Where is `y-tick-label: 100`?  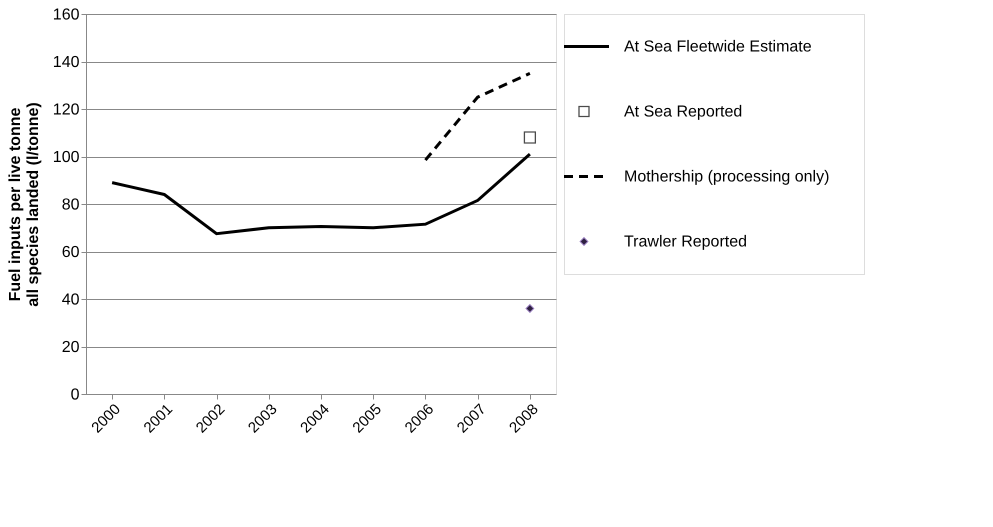 y-tick-label: 100 is located at coordinates (66, 157).